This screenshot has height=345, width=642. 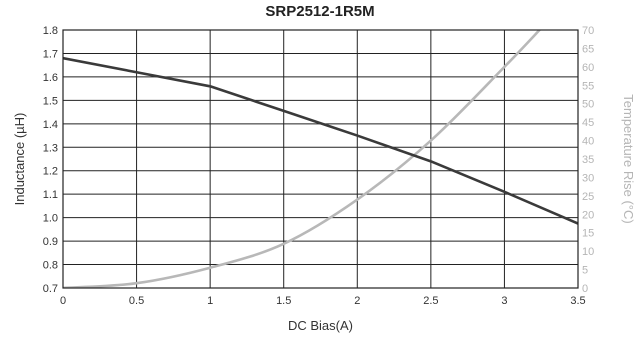 What do you see at coordinates (588, 252) in the screenshot?
I see `y2-tick-label: 10` at bounding box center [588, 252].